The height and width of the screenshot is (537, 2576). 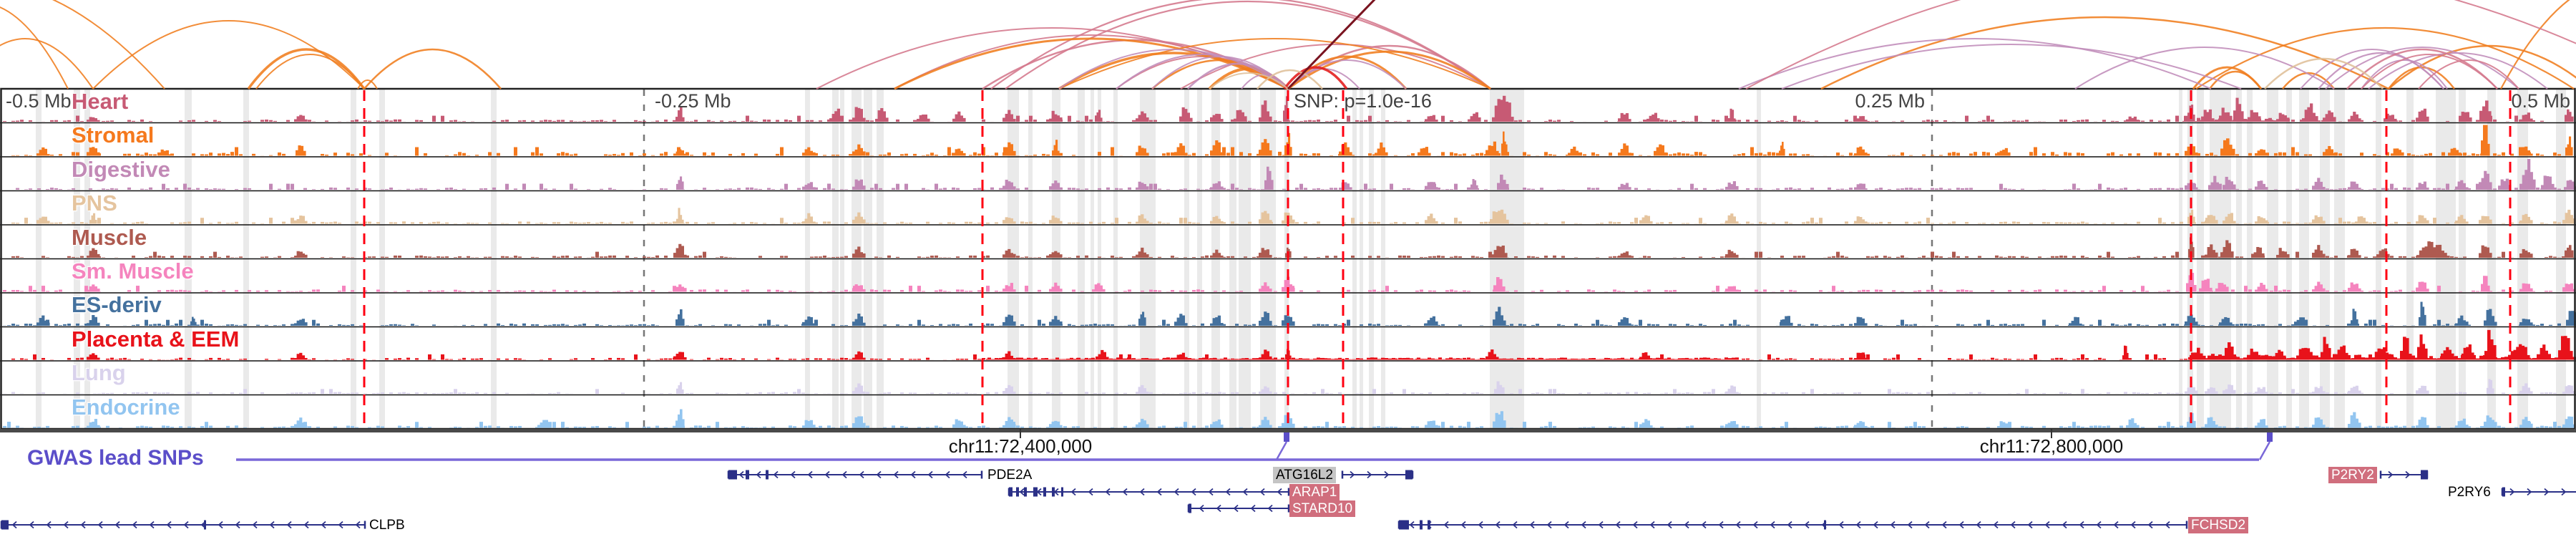 What do you see at coordinates (115, 458) in the screenshot?
I see `gwas-lead-snps-label: GWAS lead SNPs` at bounding box center [115, 458].